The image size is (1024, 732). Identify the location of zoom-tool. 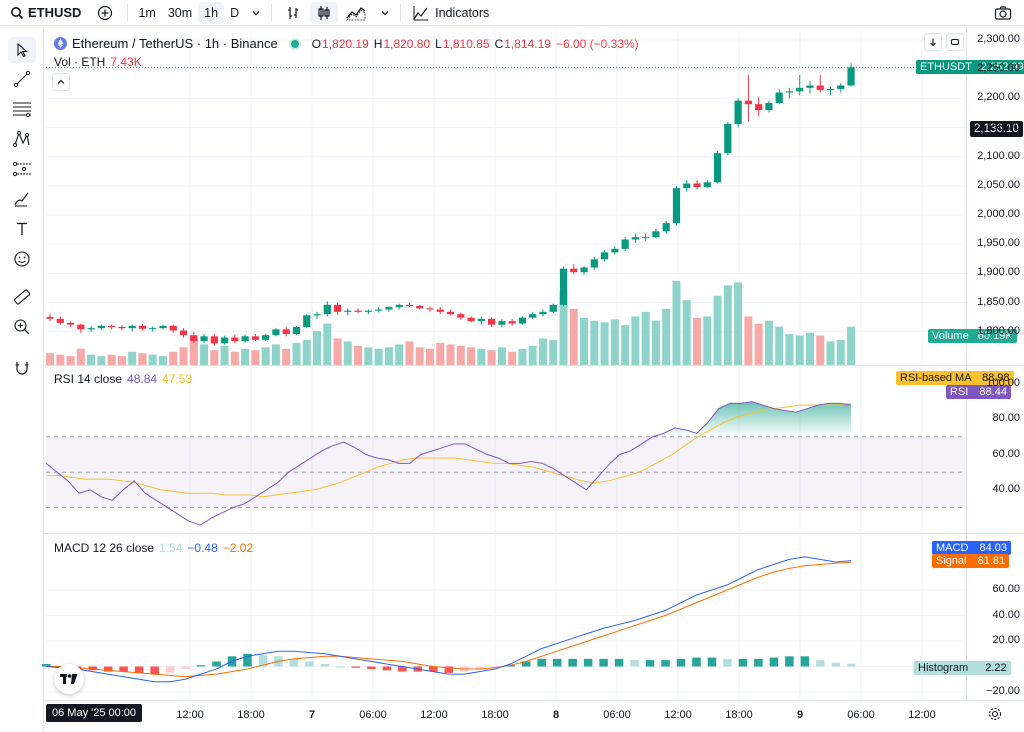
(22, 327).